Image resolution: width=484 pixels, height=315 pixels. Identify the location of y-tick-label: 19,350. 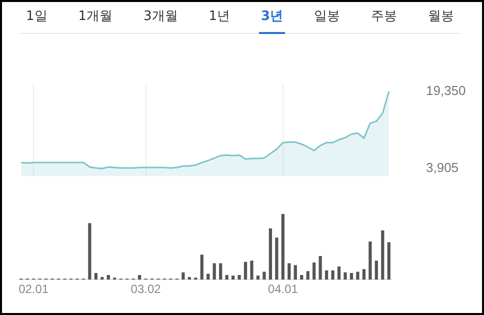
(446, 90).